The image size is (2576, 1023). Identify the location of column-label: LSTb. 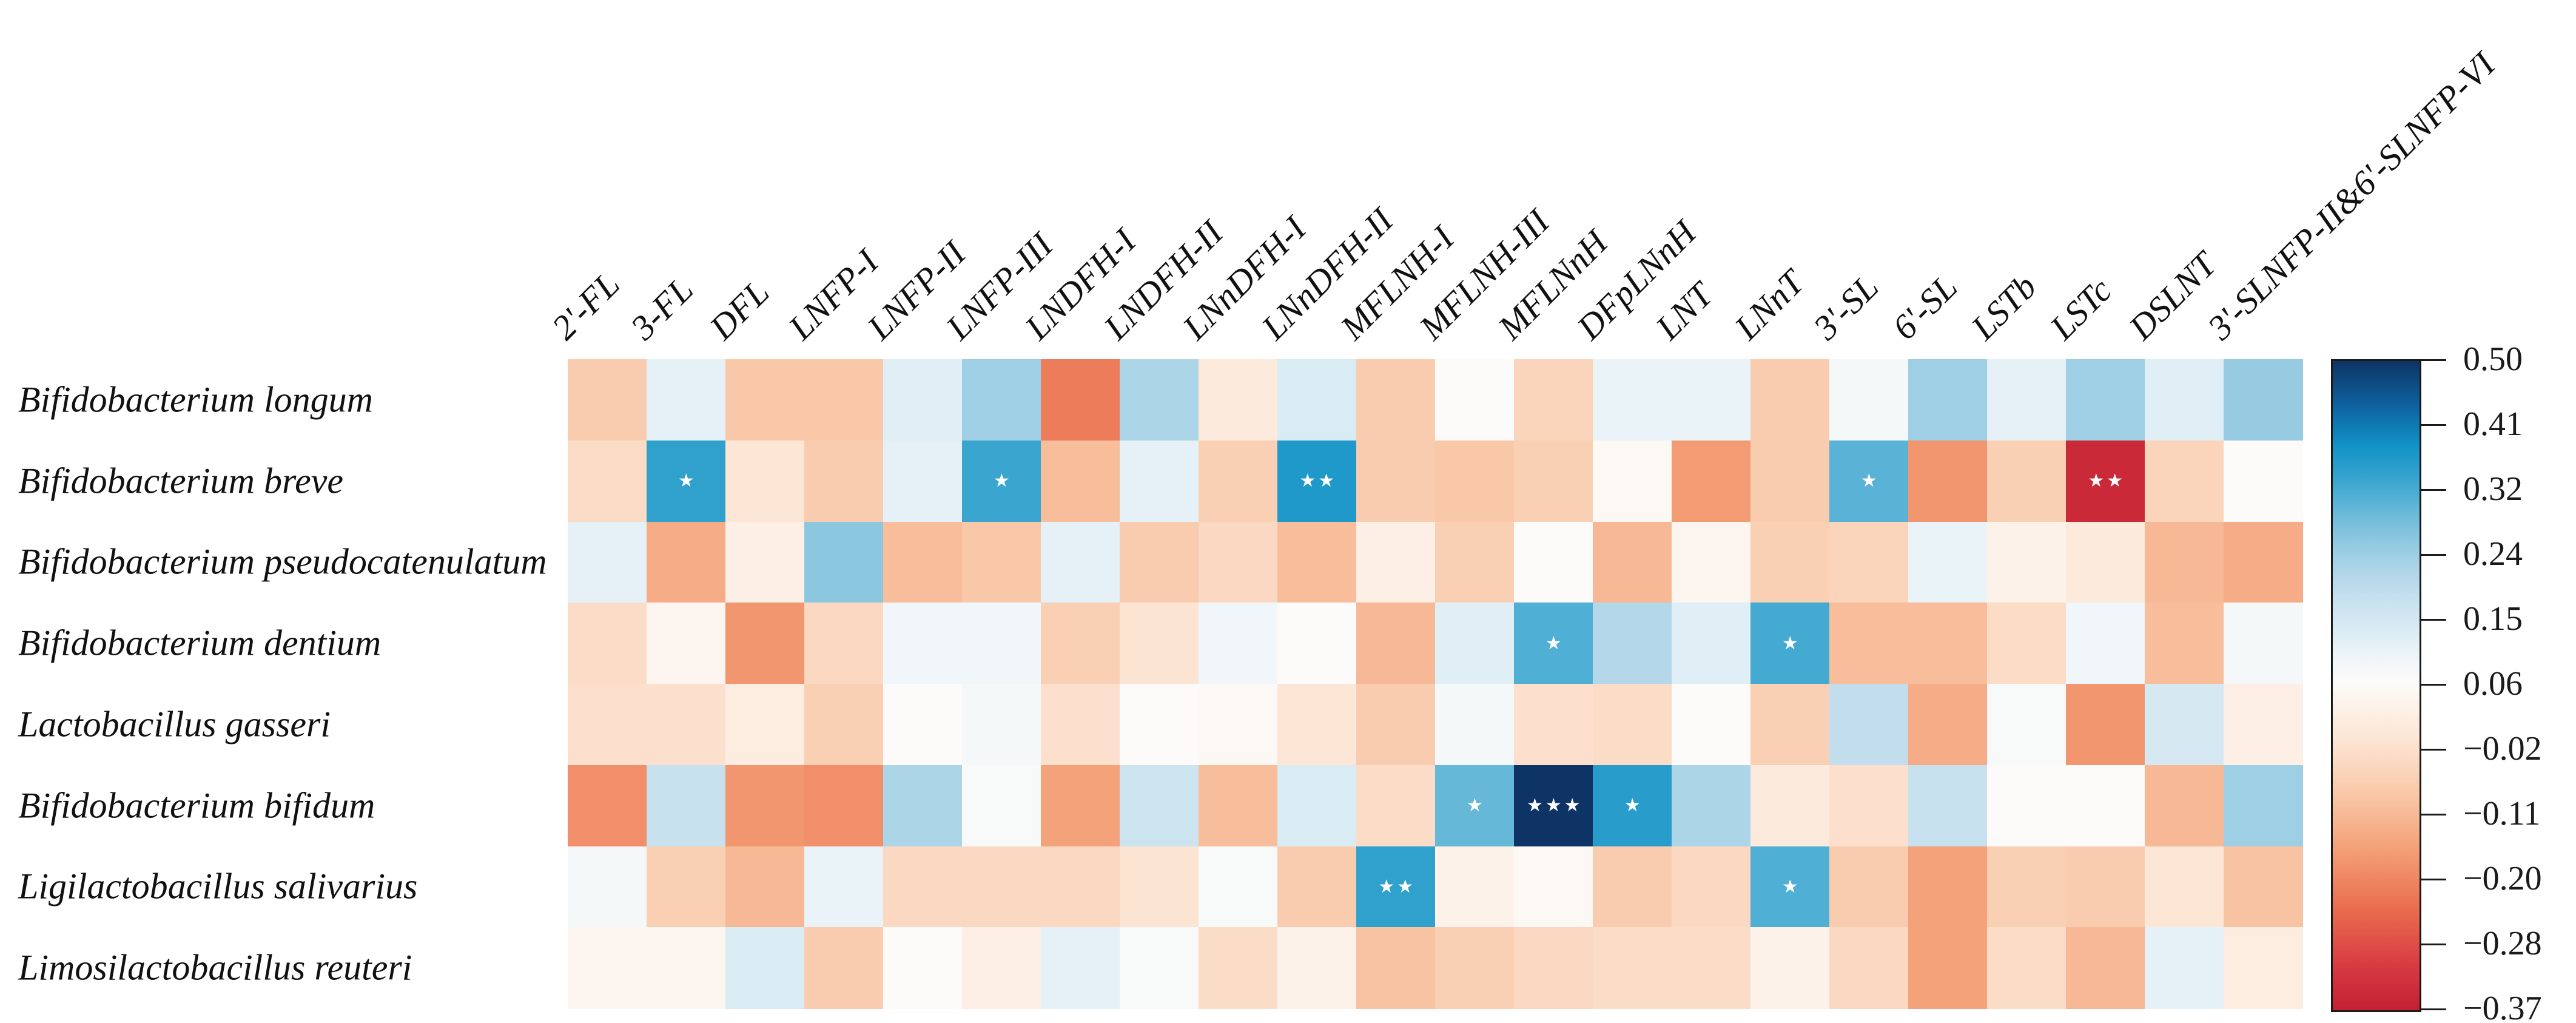
(2003, 307).